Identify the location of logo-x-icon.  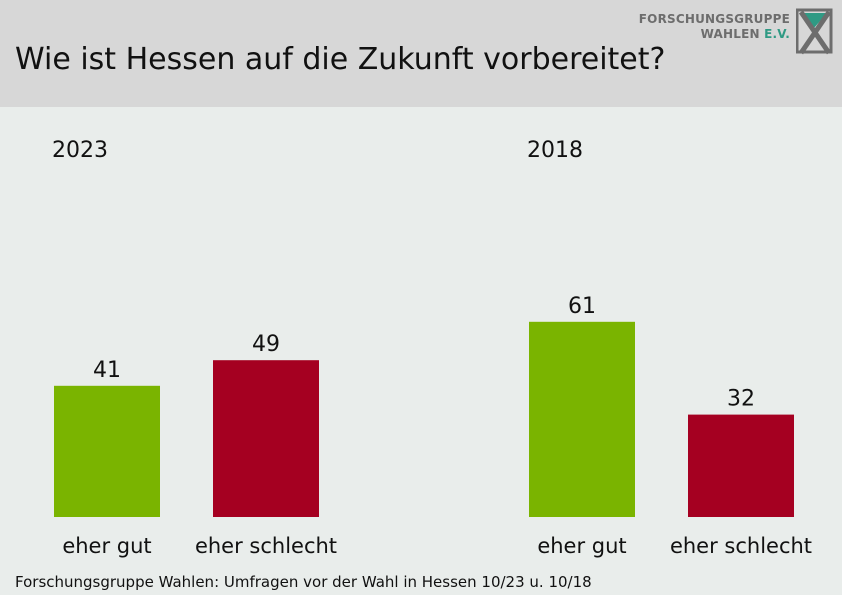
(814, 31).